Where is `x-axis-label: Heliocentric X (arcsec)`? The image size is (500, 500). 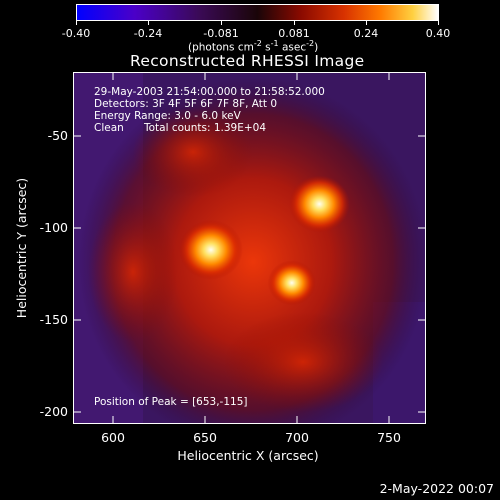
x-axis-label: Heliocentric X (arcsec) is located at coordinates (248, 455).